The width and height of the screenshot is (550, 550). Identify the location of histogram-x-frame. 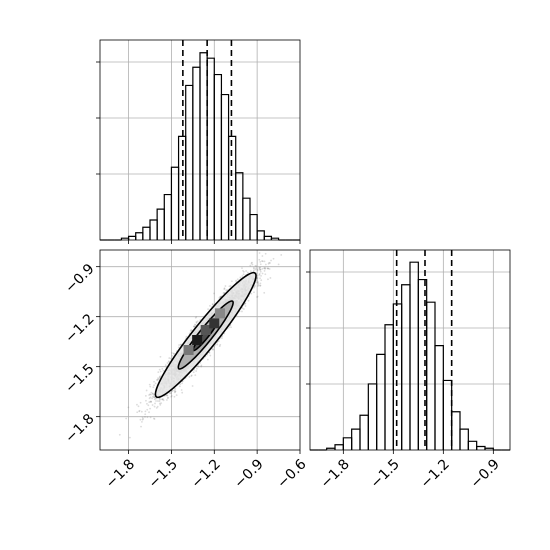
(200, 140).